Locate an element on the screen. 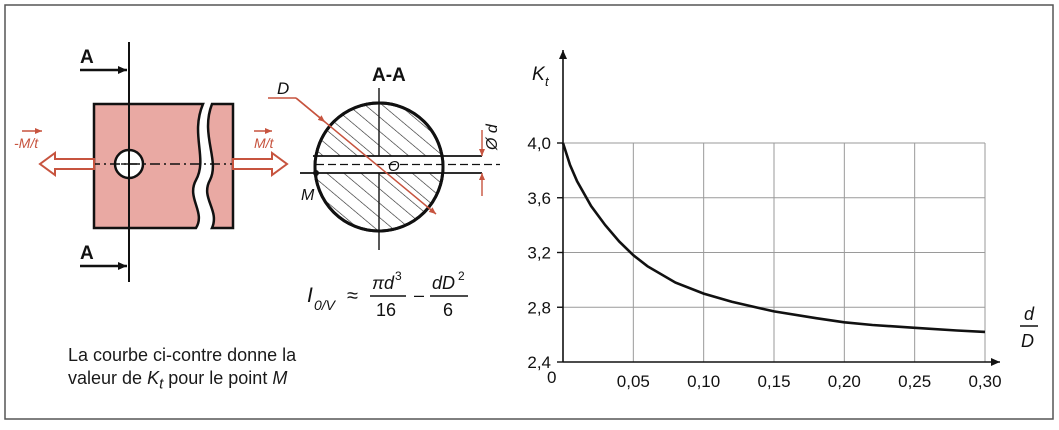 This screenshot has width=1059, height=430. plate-right-part is located at coordinates (220, 166).